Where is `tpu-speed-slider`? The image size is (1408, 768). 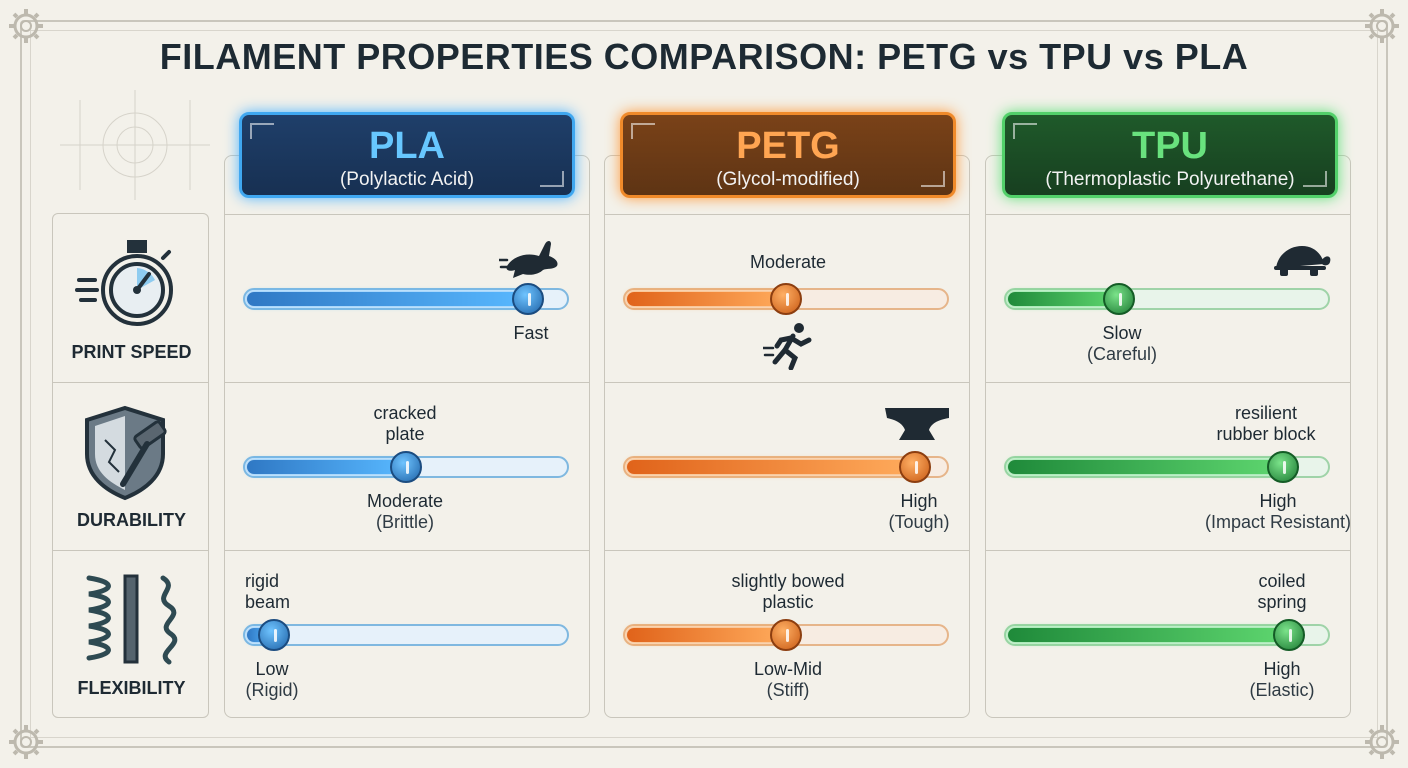
tpu-speed-slider is located at coordinates (1167, 299).